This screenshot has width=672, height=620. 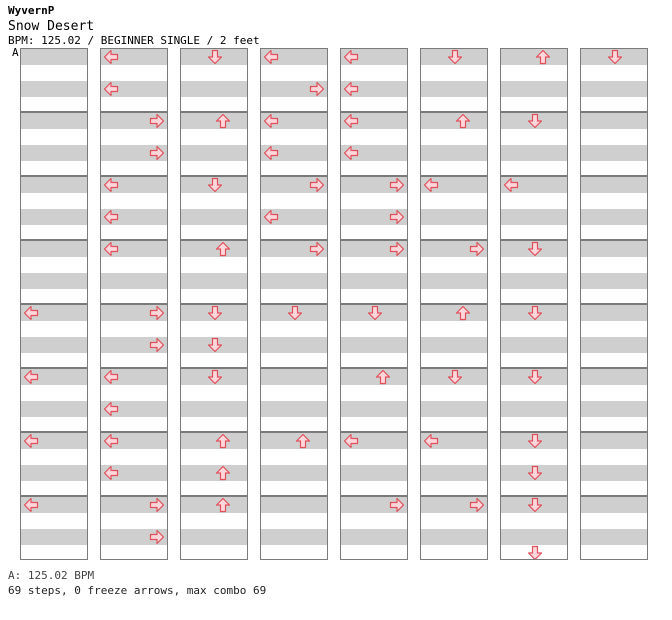 I want to click on bpm-marker-label: A, so click(x=15, y=52).